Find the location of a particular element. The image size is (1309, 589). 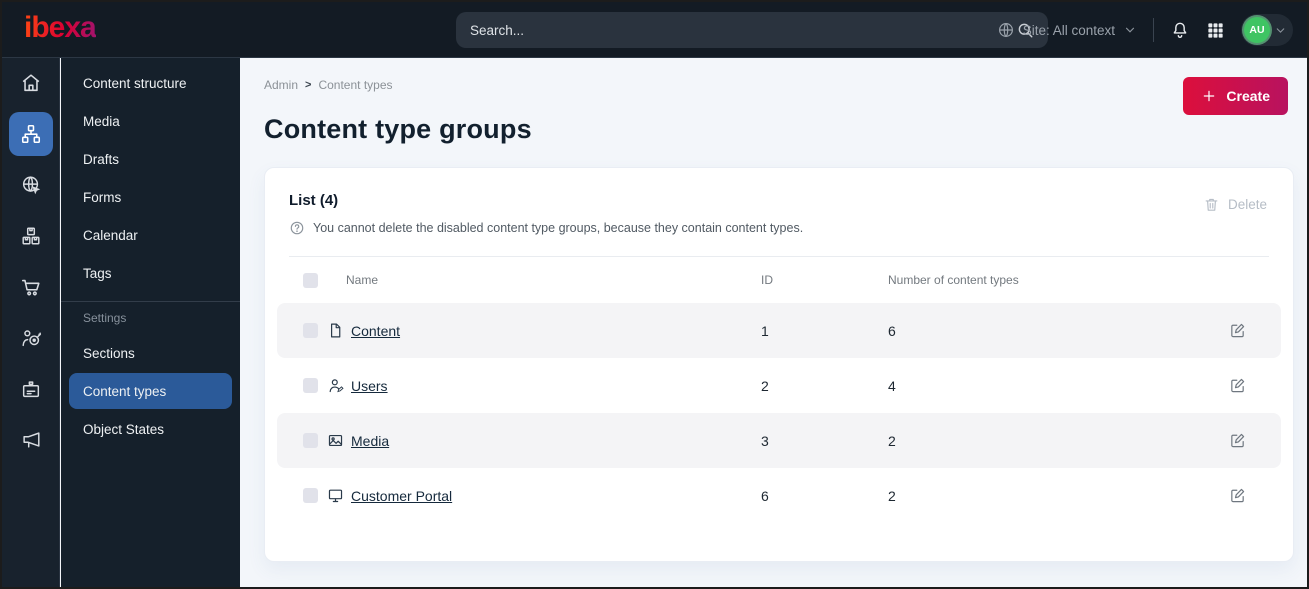

table-row: Content 1 6 is located at coordinates (779, 330).